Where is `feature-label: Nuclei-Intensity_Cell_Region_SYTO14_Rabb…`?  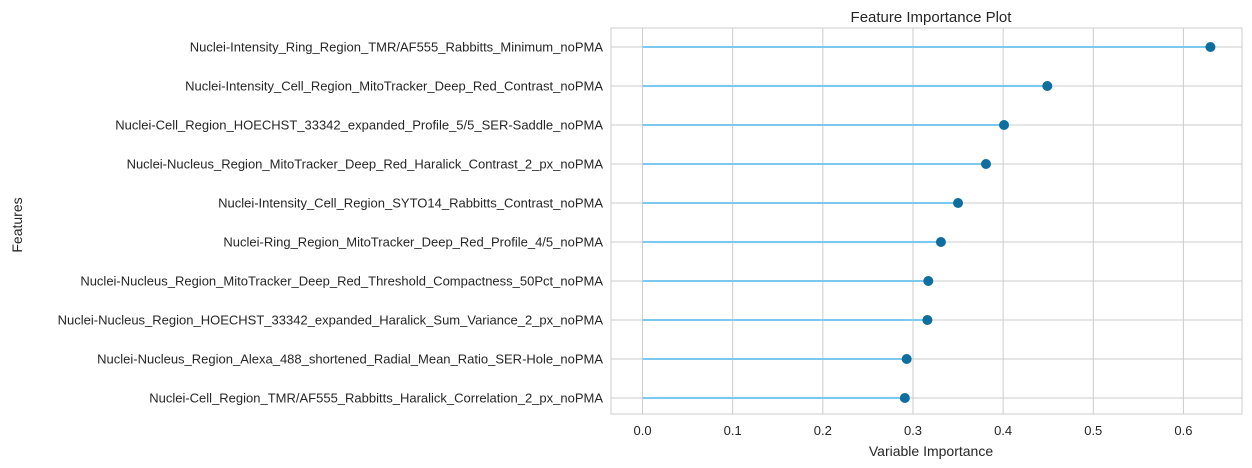 feature-label: Nuclei-Intensity_Cell_Region_SYTO14_Rabb… is located at coordinates (410, 203).